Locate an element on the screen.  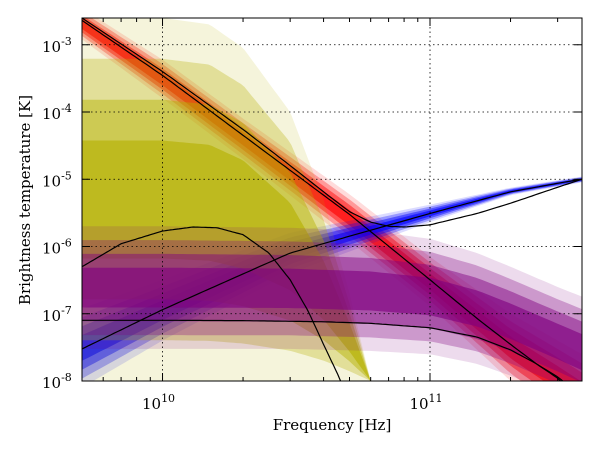
x-axis-title: Frequency [Hz] is located at coordinates (332, 425).